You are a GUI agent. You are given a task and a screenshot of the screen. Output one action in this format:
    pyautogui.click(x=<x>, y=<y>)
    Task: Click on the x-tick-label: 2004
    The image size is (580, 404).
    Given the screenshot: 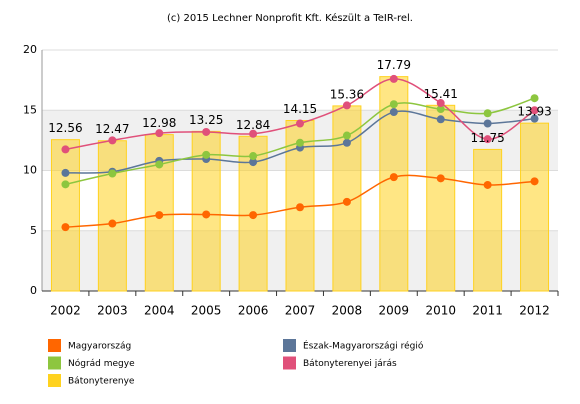 What is the action you would take?
    pyautogui.click(x=159, y=311)
    